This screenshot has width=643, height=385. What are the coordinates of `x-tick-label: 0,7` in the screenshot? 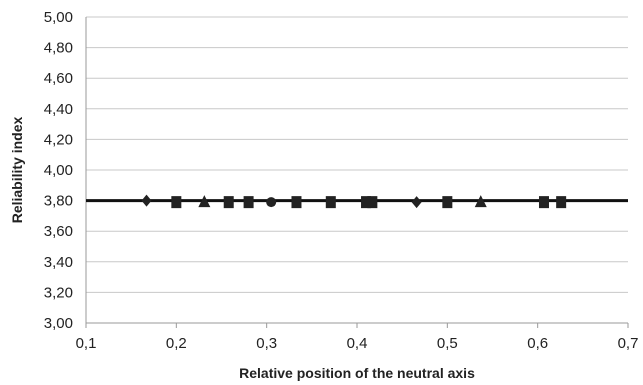 It's located at (628, 343).